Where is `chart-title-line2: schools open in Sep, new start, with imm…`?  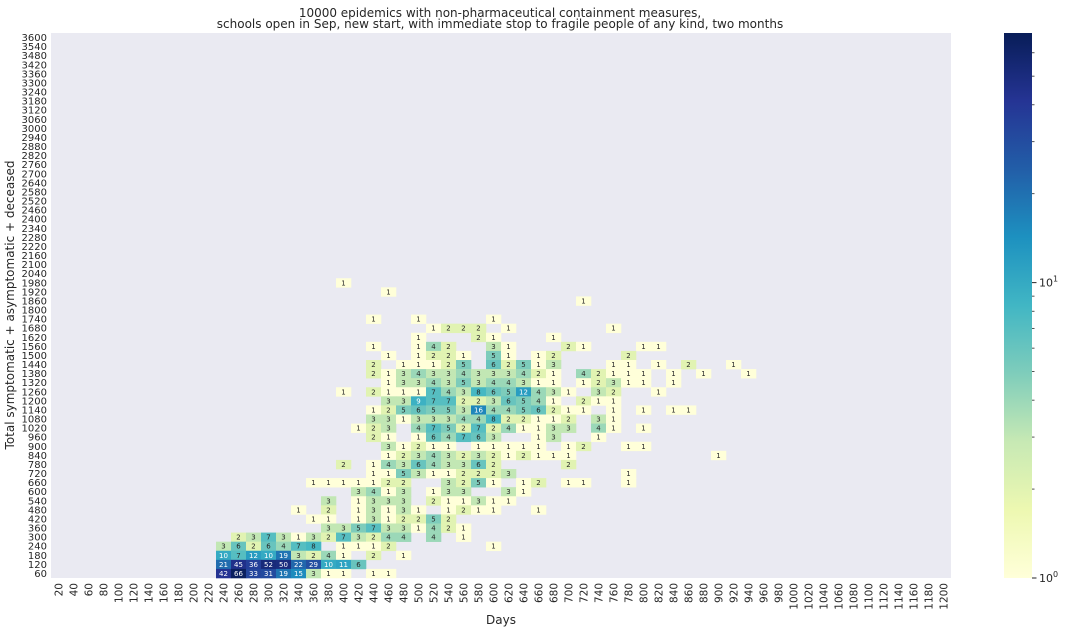 chart-title-line2: schools open in Sep, new start, with imm… is located at coordinates (500, 24).